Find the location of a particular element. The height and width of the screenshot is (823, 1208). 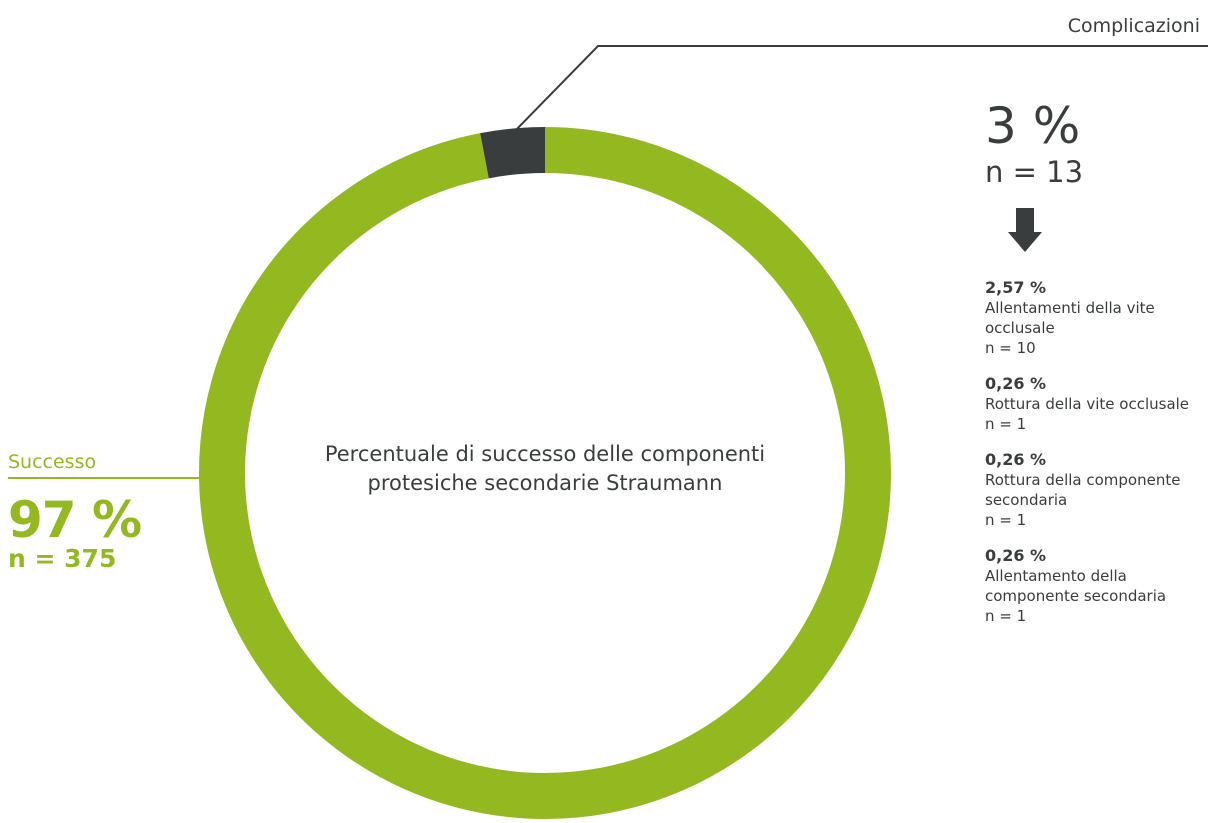

complication-leader-line is located at coordinates (859, 90).